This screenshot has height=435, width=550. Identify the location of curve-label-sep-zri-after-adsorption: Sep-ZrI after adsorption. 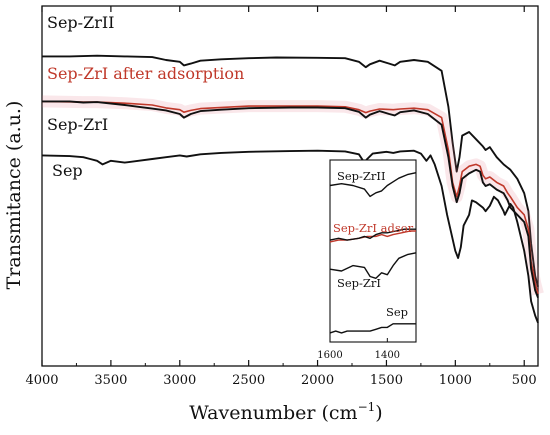
(145, 73).